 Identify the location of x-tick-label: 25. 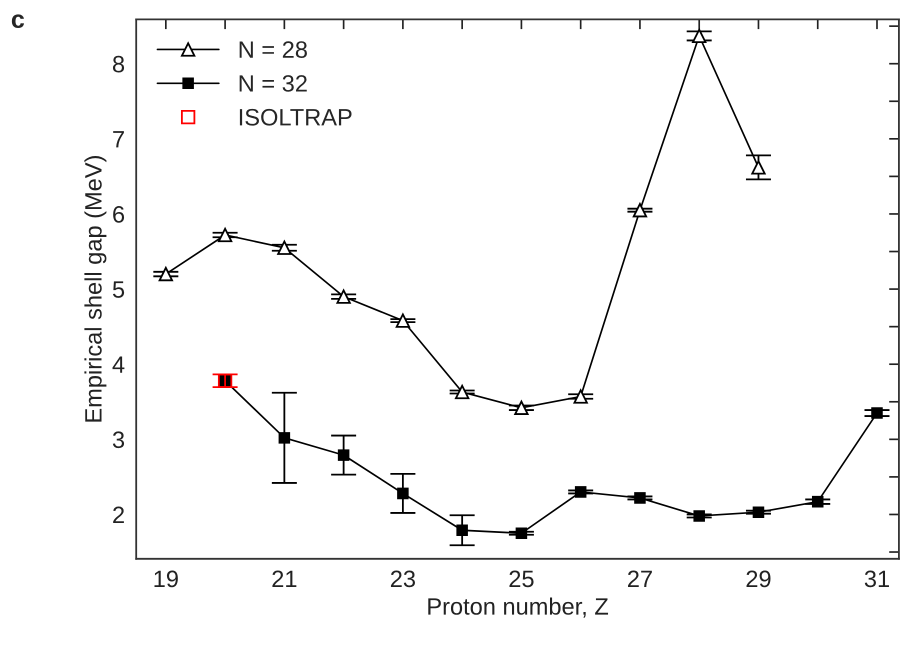
(521, 579).